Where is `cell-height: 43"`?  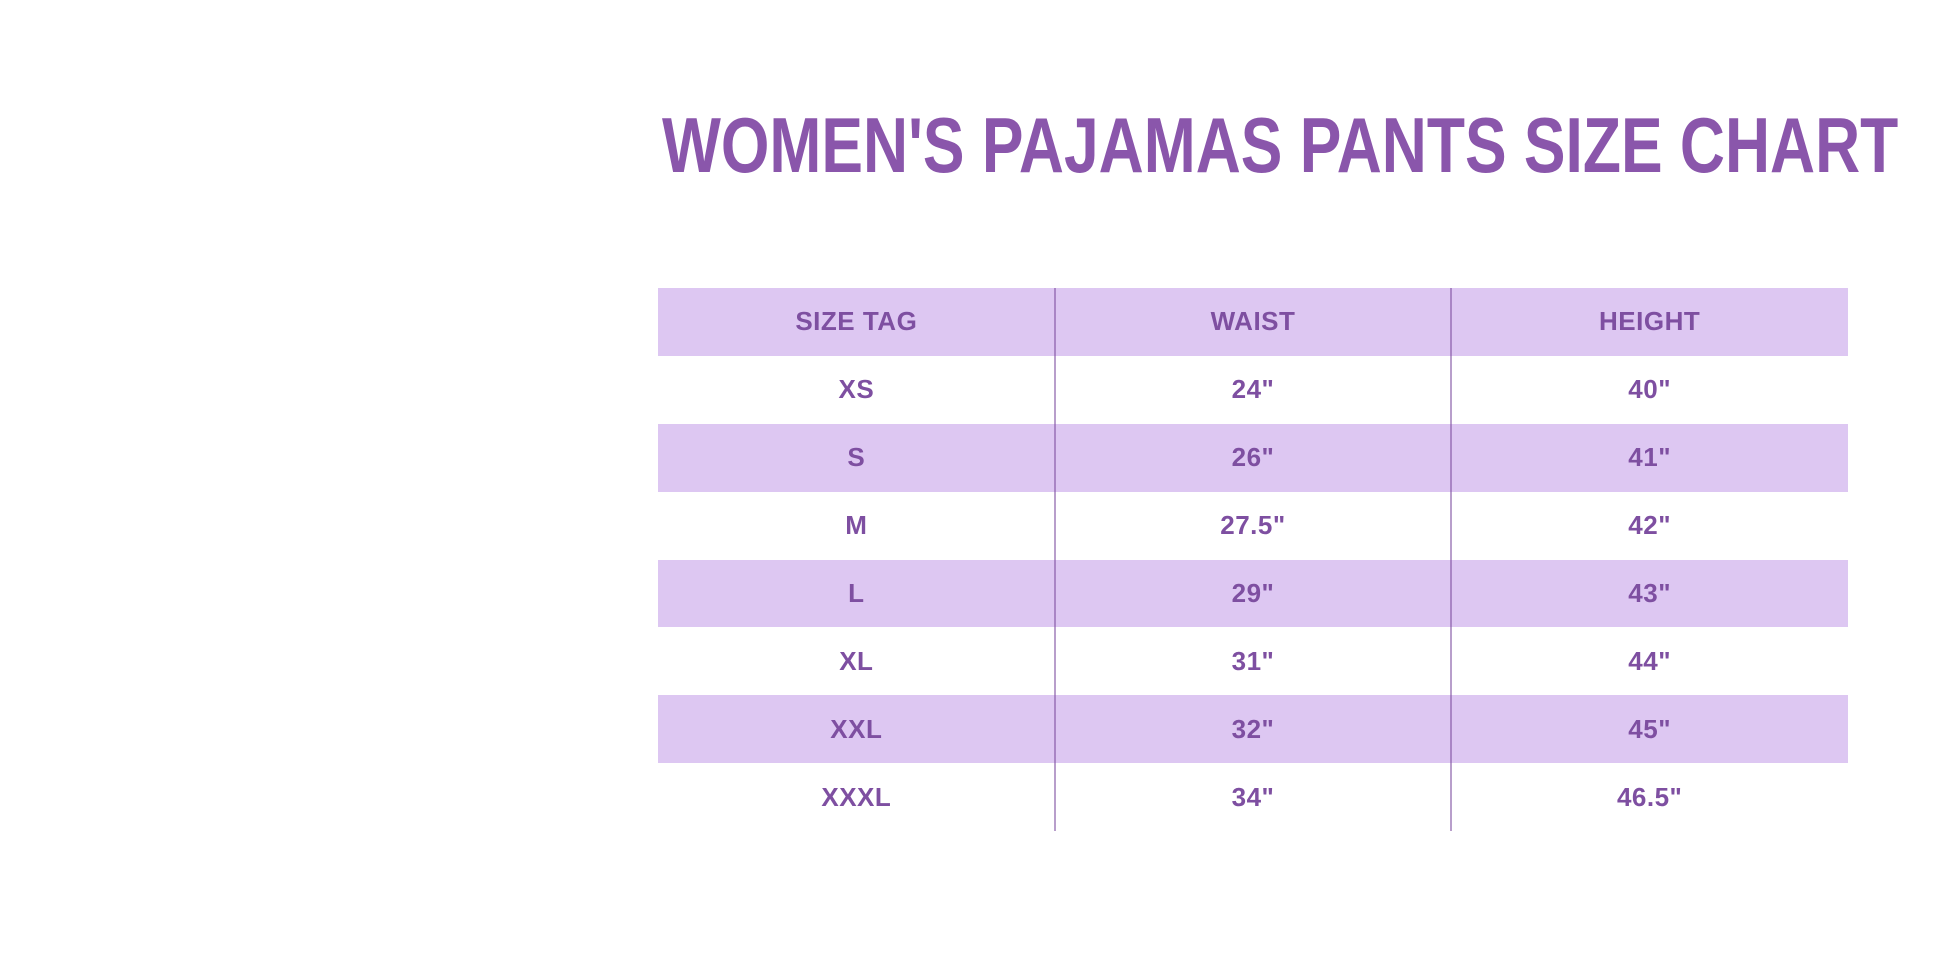
cell-height: 43" is located at coordinates (1650, 592).